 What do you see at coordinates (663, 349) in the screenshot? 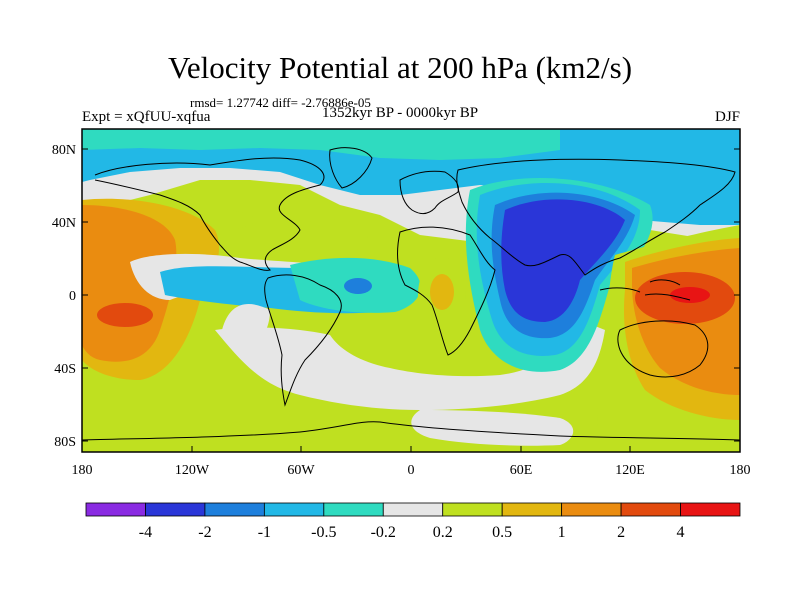
I see `coast-australia` at bounding box center [663, 349].